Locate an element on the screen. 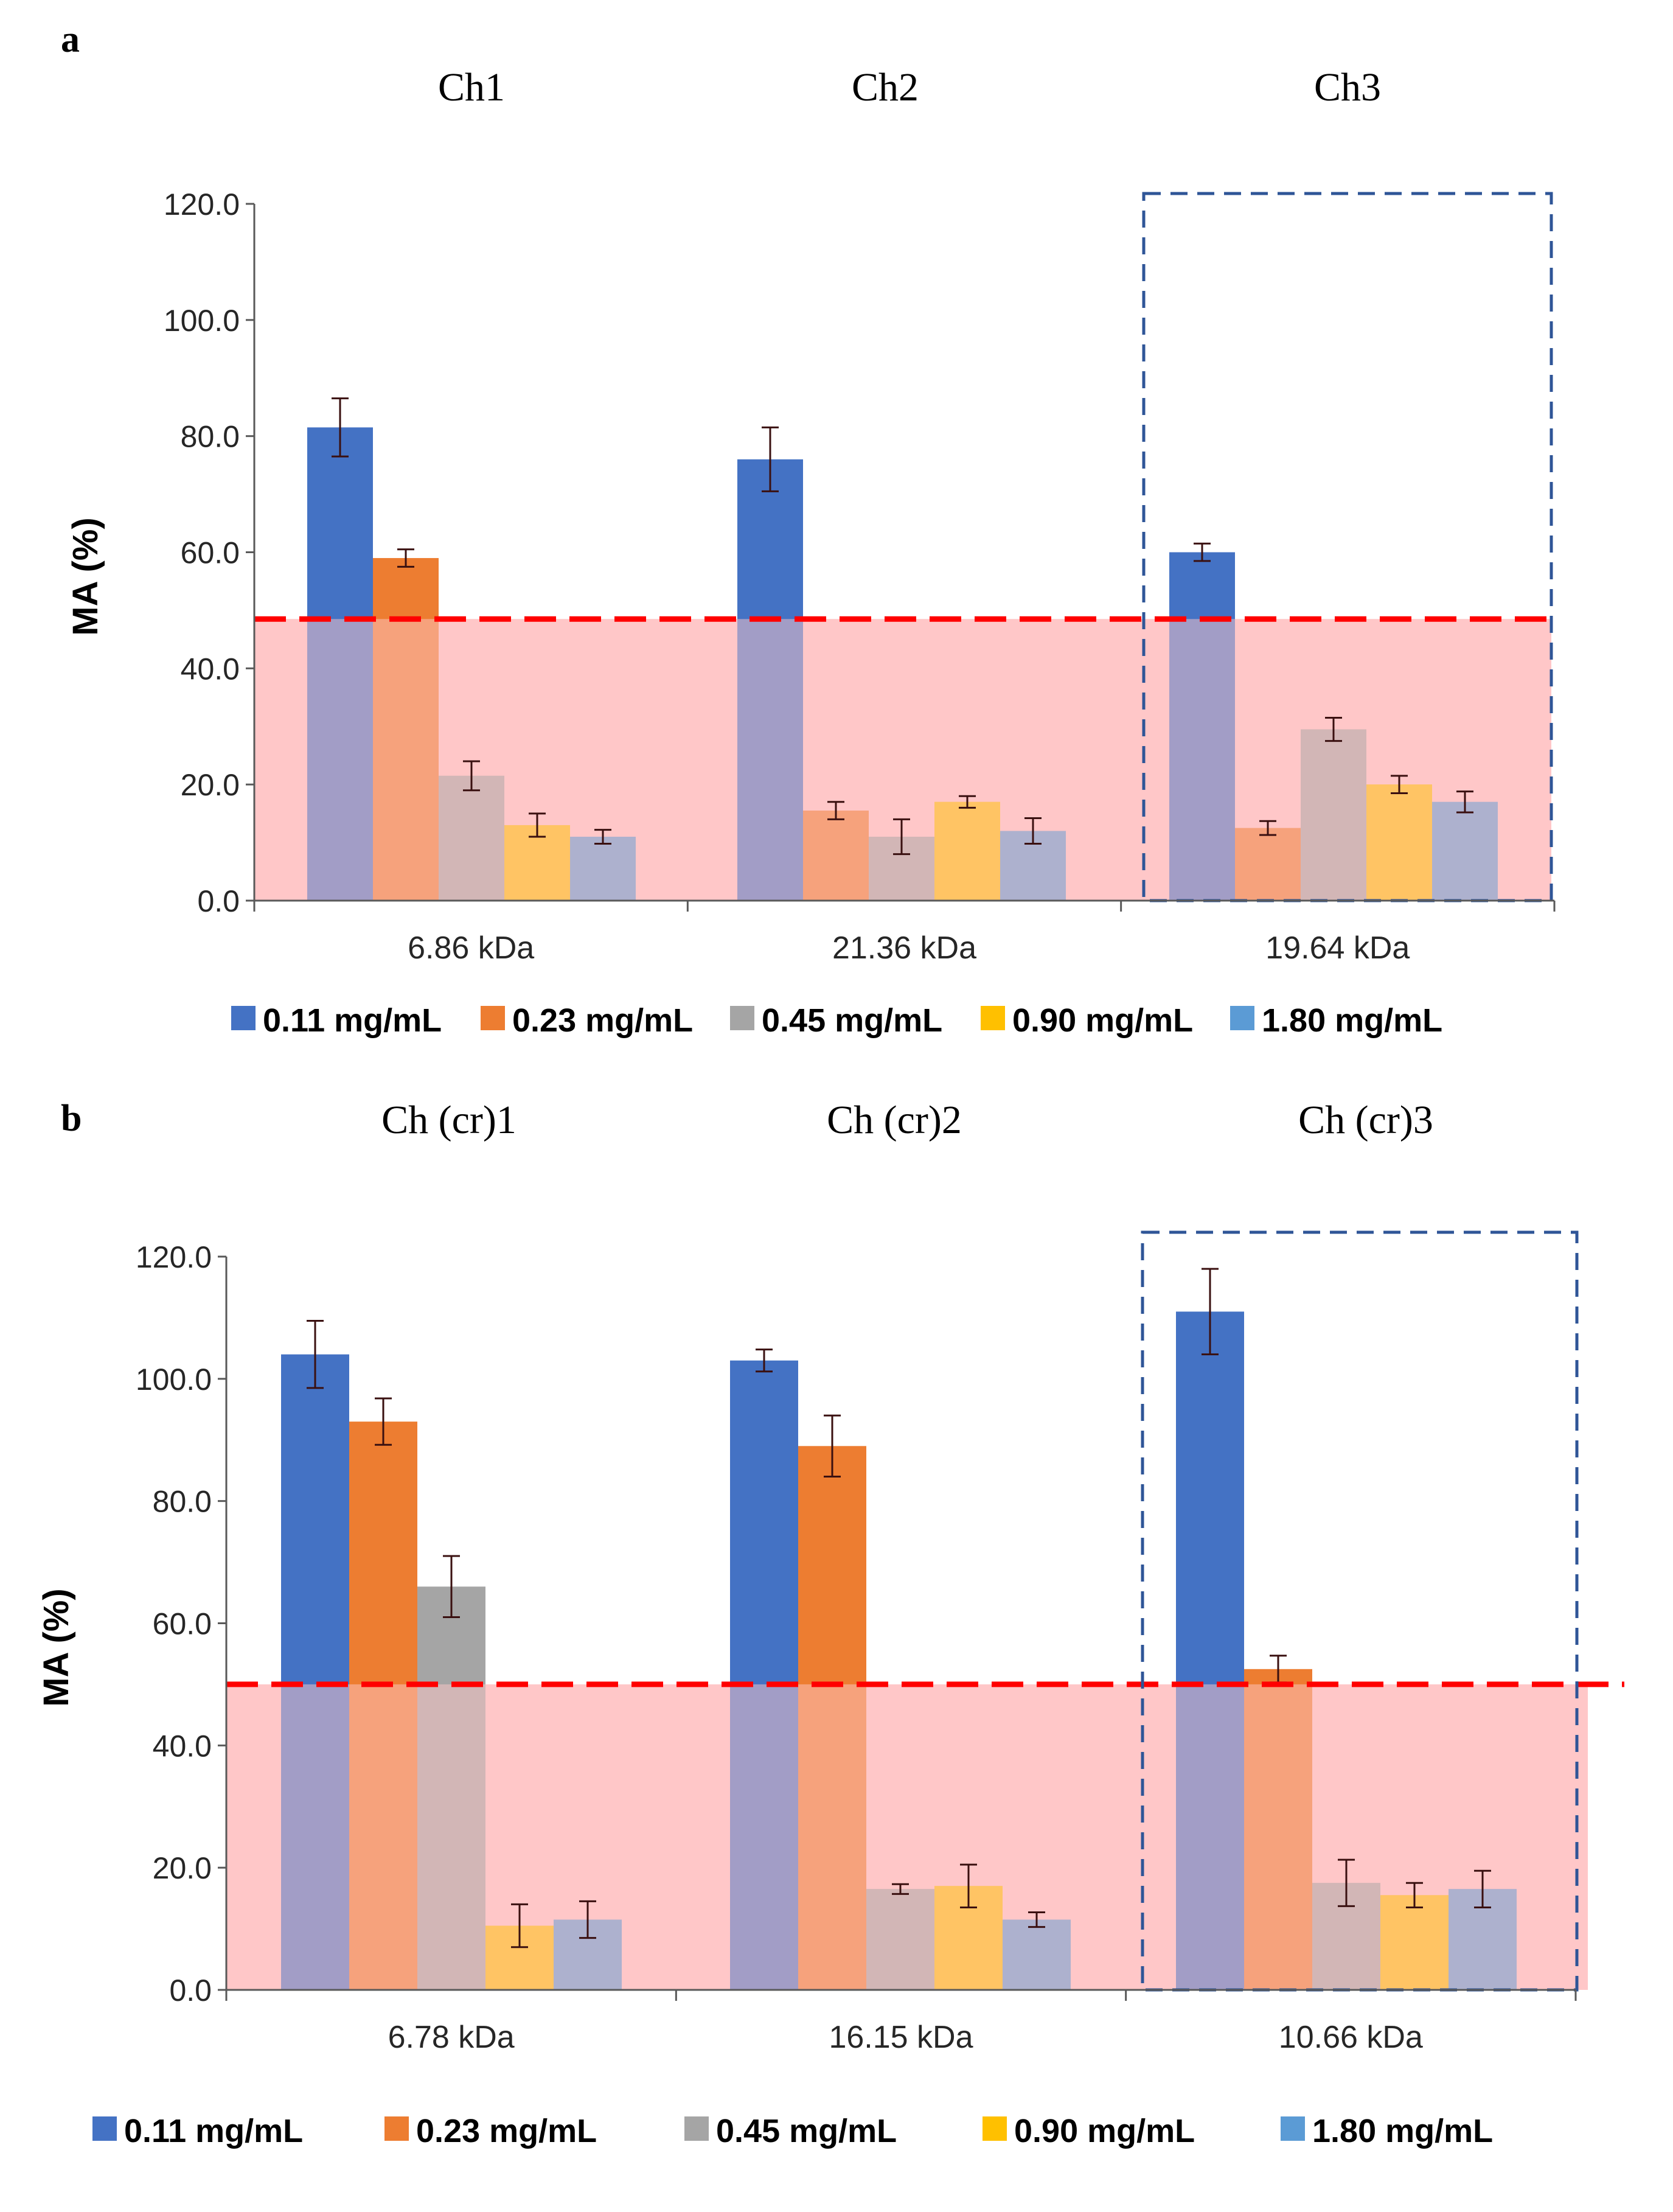  group-title: Ch (cr)3 is located at coordinates (1365, 1120).